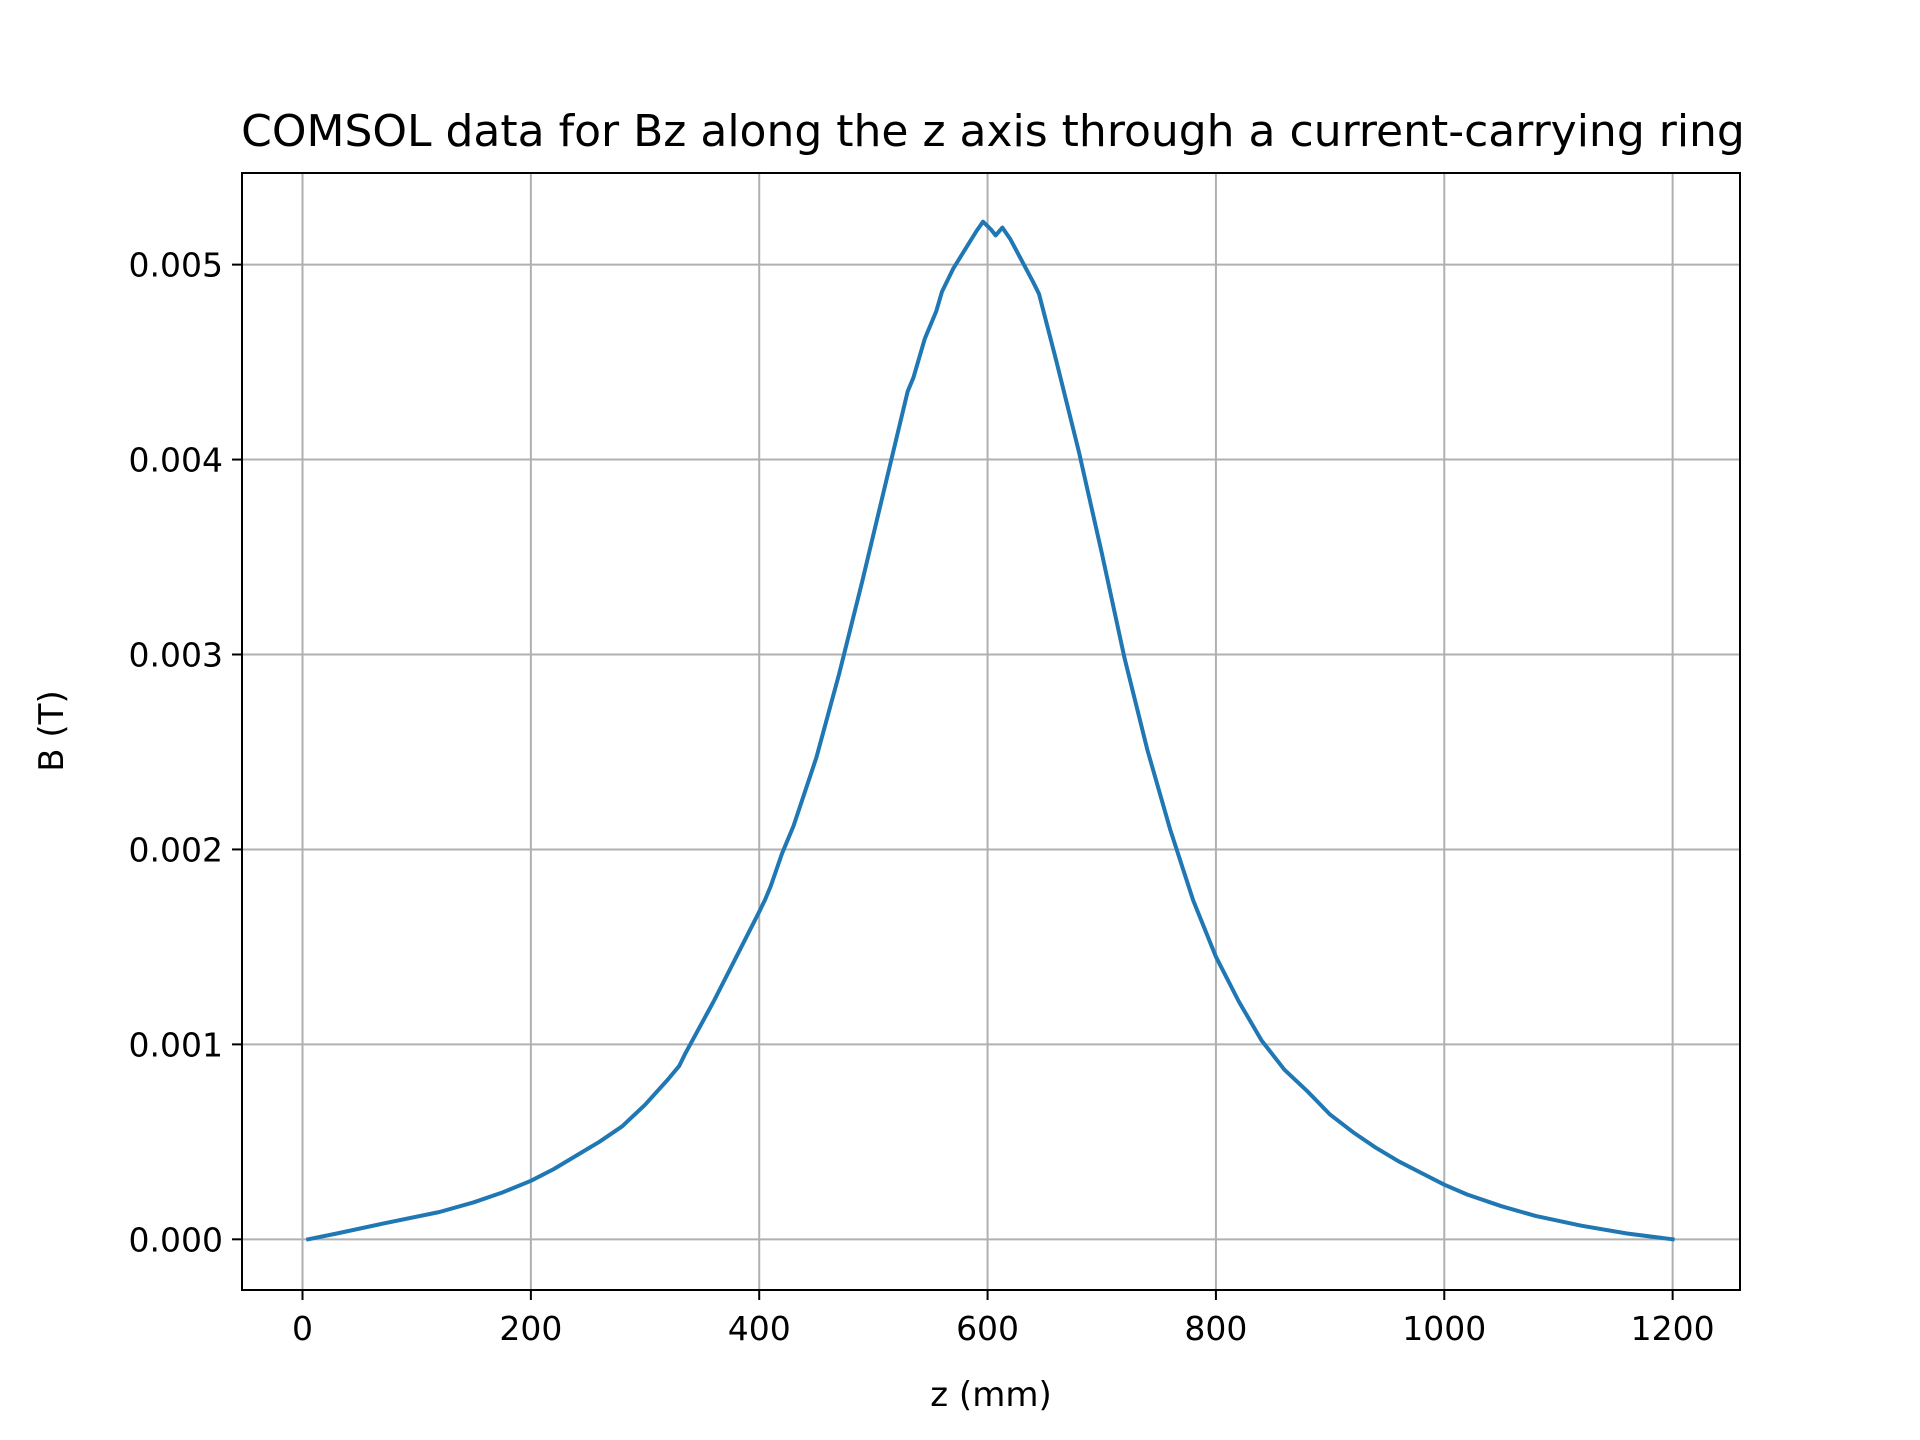  What do you see at coordinates (759, 1328) in the screenshot?
I see `x-tick-label: 400` at bounding box center [759, 1328].